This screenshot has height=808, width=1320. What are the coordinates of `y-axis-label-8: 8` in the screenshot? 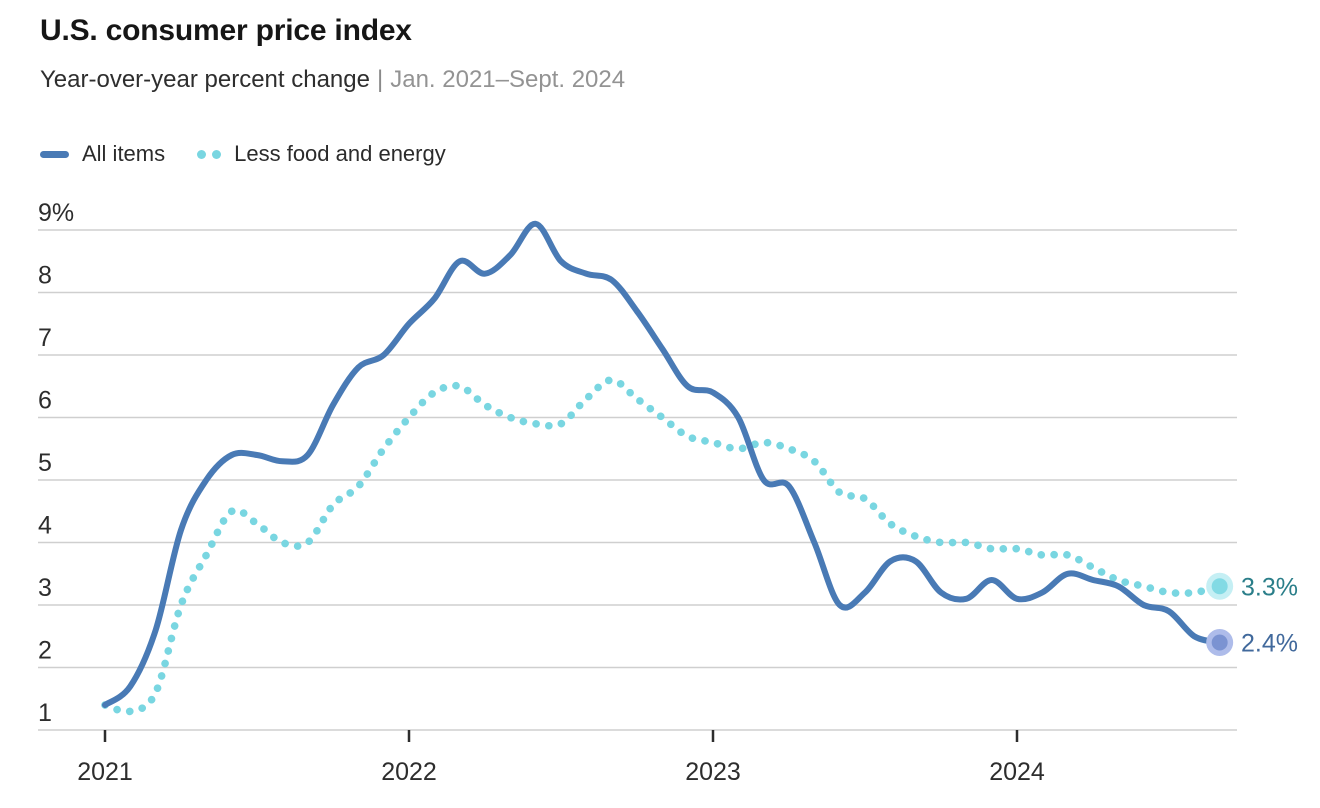 It's located at (45, 276).